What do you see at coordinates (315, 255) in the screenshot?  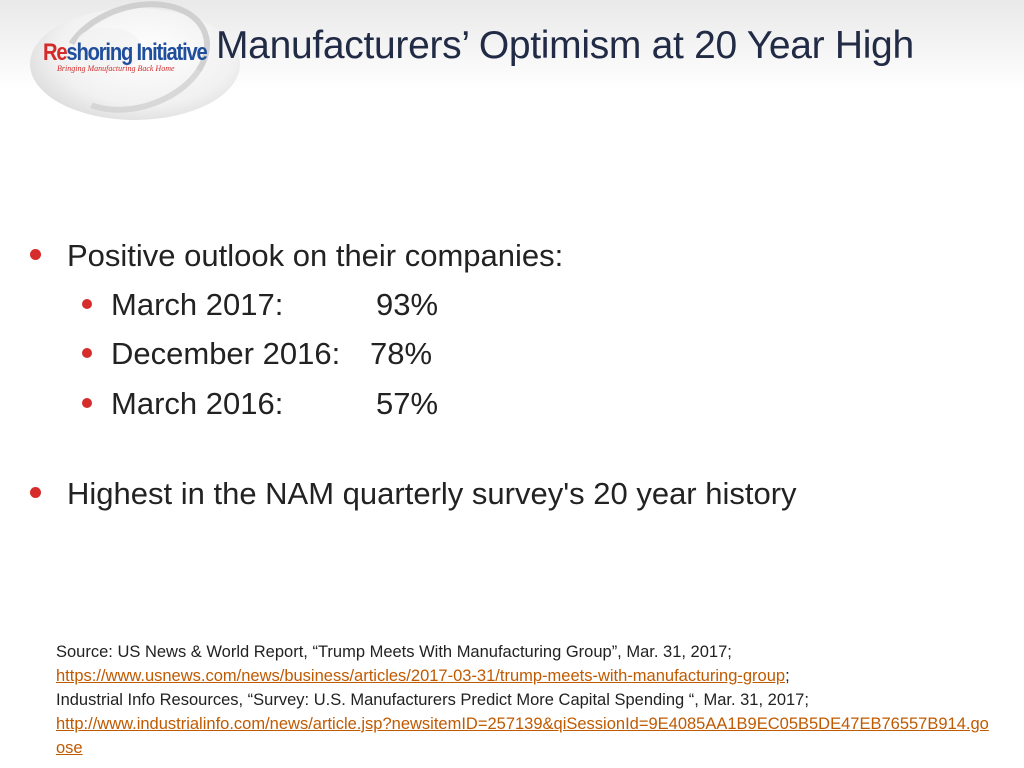 I see `bullet-text: Positive outlook on their companies:` at bounding box center [315, 255].